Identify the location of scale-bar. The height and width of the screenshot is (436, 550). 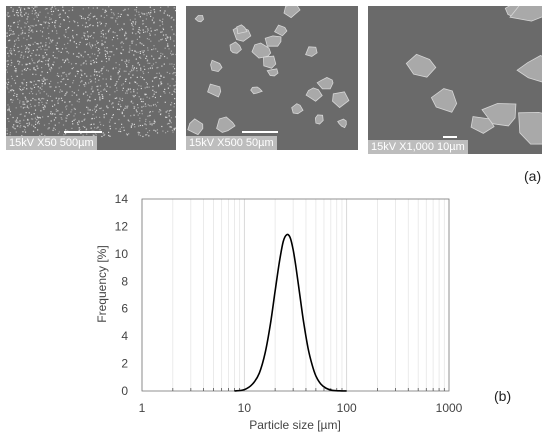
(83, 132).